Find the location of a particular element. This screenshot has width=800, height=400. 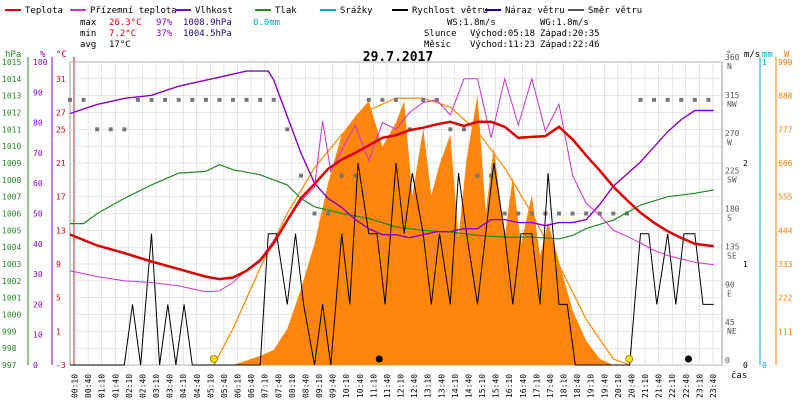

direction-name-4: S is located at coordinates (729, 218).